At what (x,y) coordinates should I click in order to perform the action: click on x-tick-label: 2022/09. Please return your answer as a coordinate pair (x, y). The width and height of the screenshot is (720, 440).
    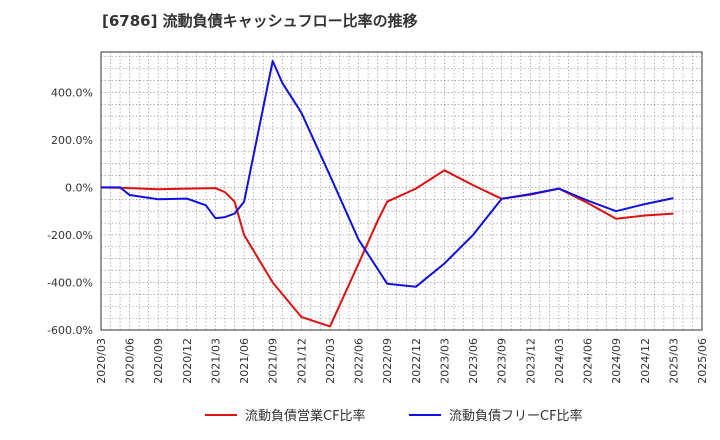
    Looking at the image, I should click on (387, 361).